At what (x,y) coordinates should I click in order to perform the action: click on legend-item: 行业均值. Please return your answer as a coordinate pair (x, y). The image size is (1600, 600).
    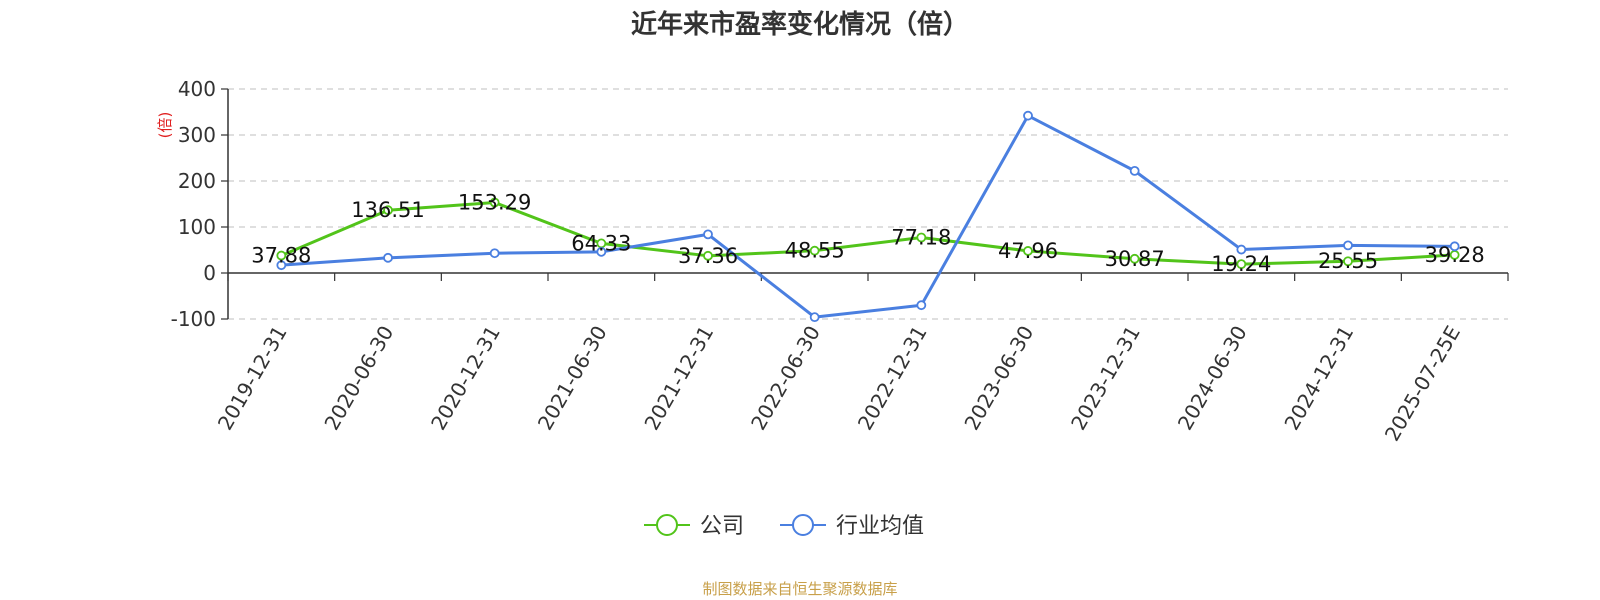
    Looking at the image, I should click on (852, 526).